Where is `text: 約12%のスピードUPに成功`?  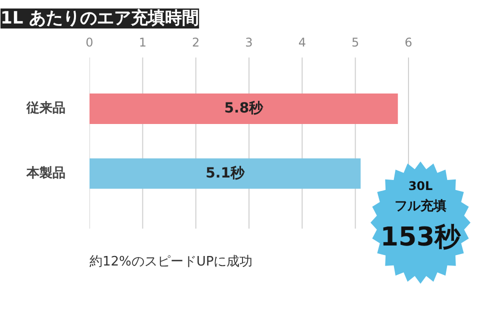
text: 約12%のスピードUPに成功 is located at coordinates (171, 262).